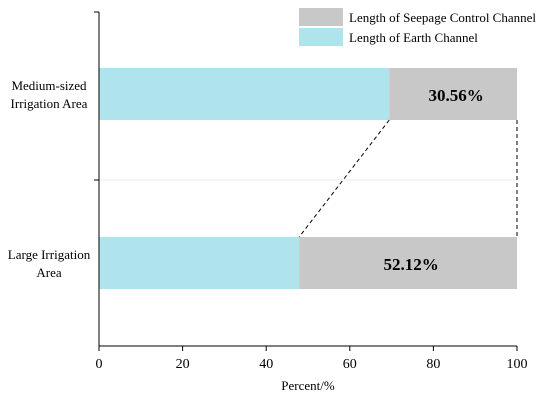  What do you see at coordinates (517, 364) in the screenshot?
I see `x-tick-label-5: 100` at bounding box center [517, 364].